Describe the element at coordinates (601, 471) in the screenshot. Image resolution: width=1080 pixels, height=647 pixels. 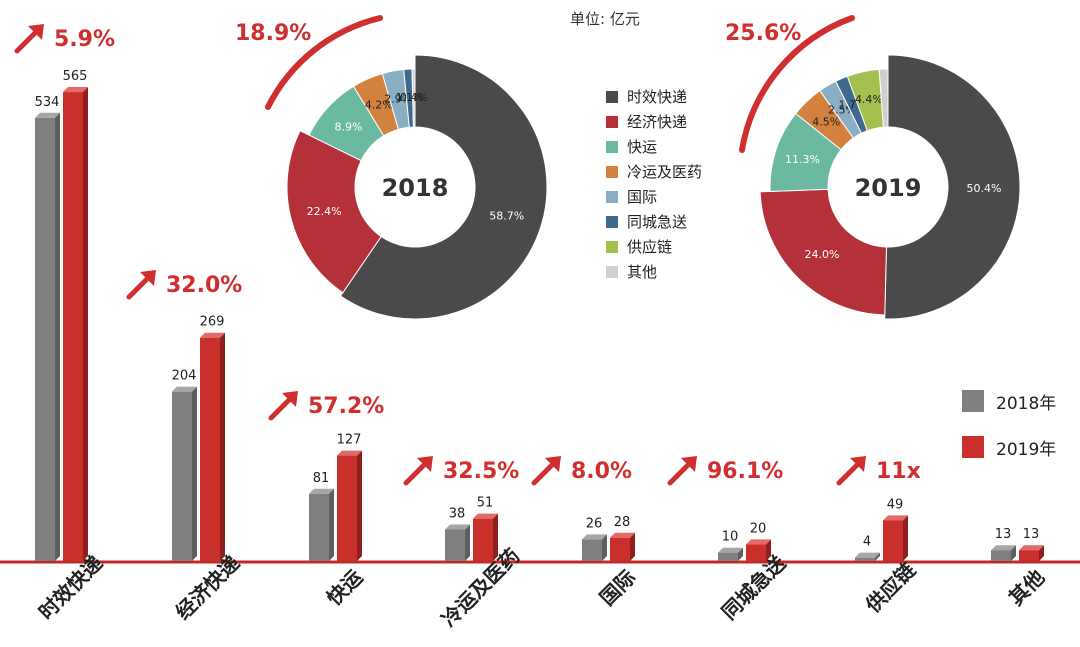
I see `growth-label: 8.0%` at that location.